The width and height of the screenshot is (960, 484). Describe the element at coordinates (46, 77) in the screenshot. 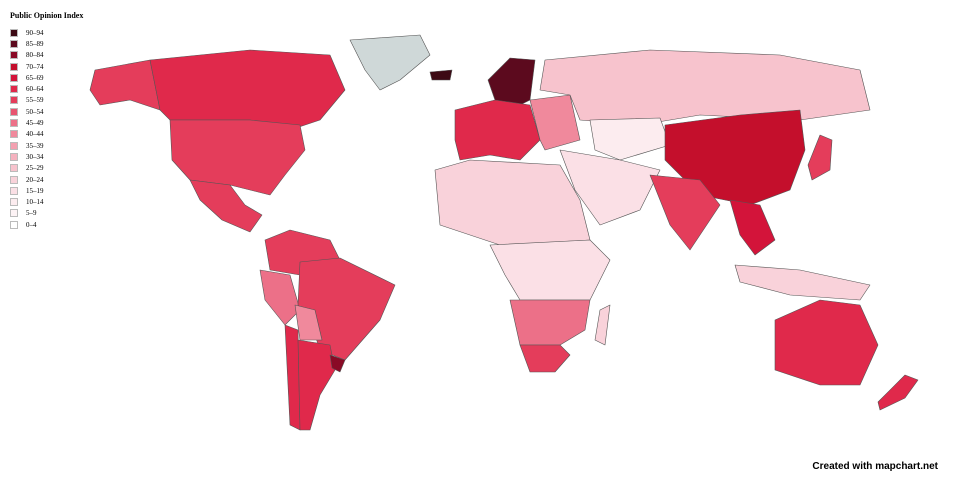

I see `legend-item: 65–69` at that location.